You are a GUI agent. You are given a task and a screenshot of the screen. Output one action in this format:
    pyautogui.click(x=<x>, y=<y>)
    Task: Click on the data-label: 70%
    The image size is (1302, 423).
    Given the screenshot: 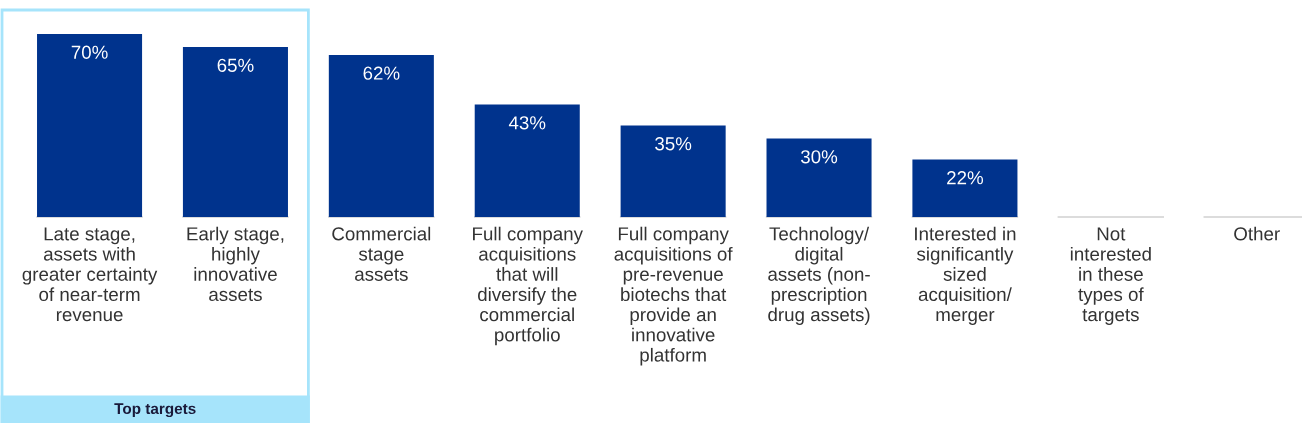 What is the action you would take?
    pyautogui.click(x=89, y=52)
    